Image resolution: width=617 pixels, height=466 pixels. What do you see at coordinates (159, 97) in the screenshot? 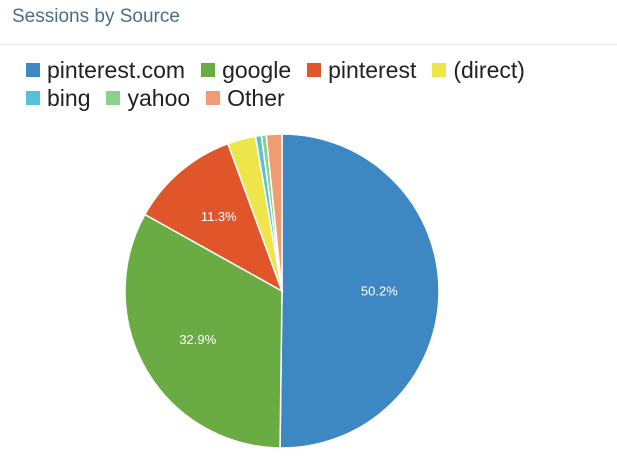
I see `legend-label: yahoo` at bounding box center [159, 97].